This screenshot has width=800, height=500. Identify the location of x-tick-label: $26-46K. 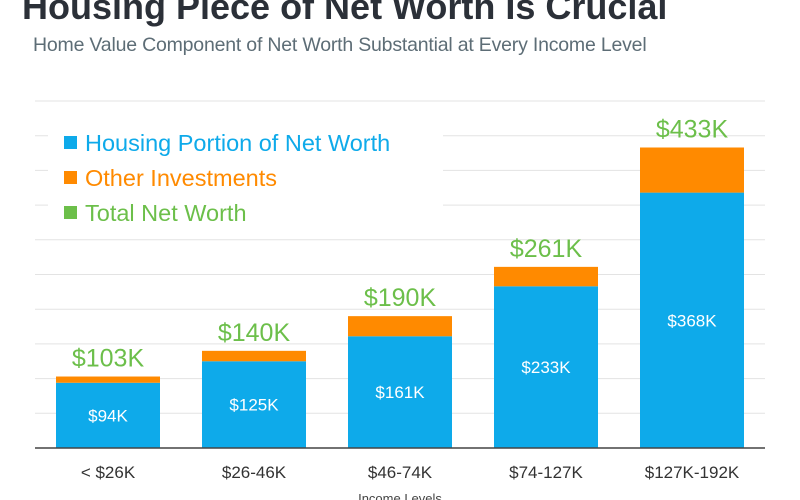
(254, 472).